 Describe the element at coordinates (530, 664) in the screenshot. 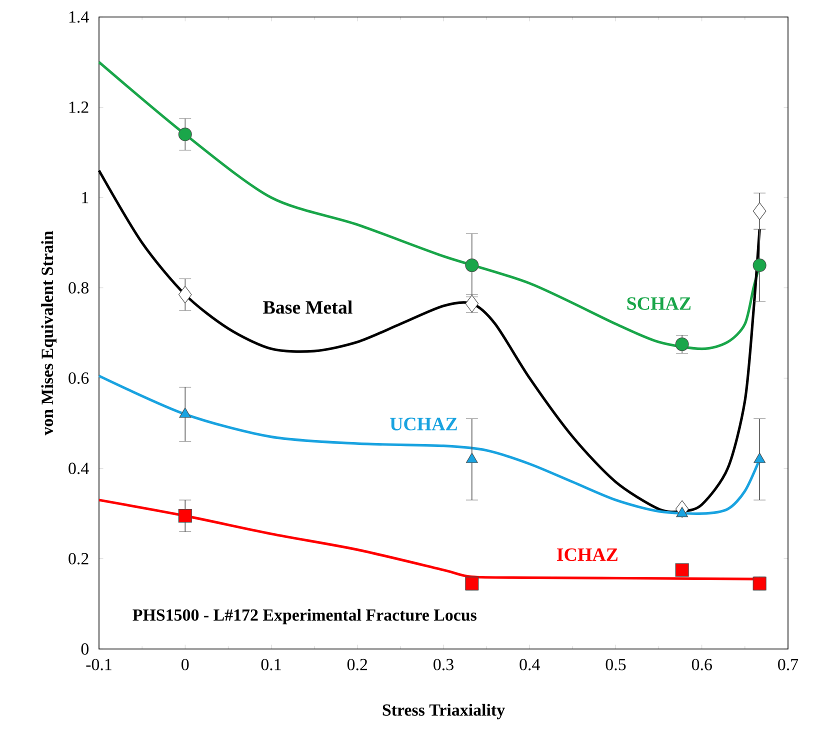

I see `x-tick-label: 0.4` at that location.